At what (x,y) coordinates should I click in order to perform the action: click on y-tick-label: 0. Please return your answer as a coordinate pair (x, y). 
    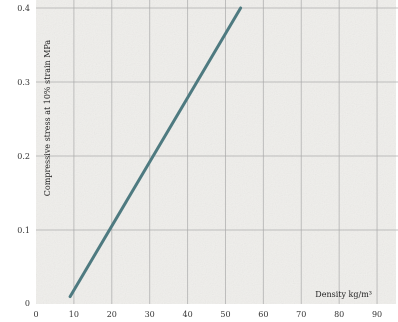
    Looking at the image, I should click on (27, 303).